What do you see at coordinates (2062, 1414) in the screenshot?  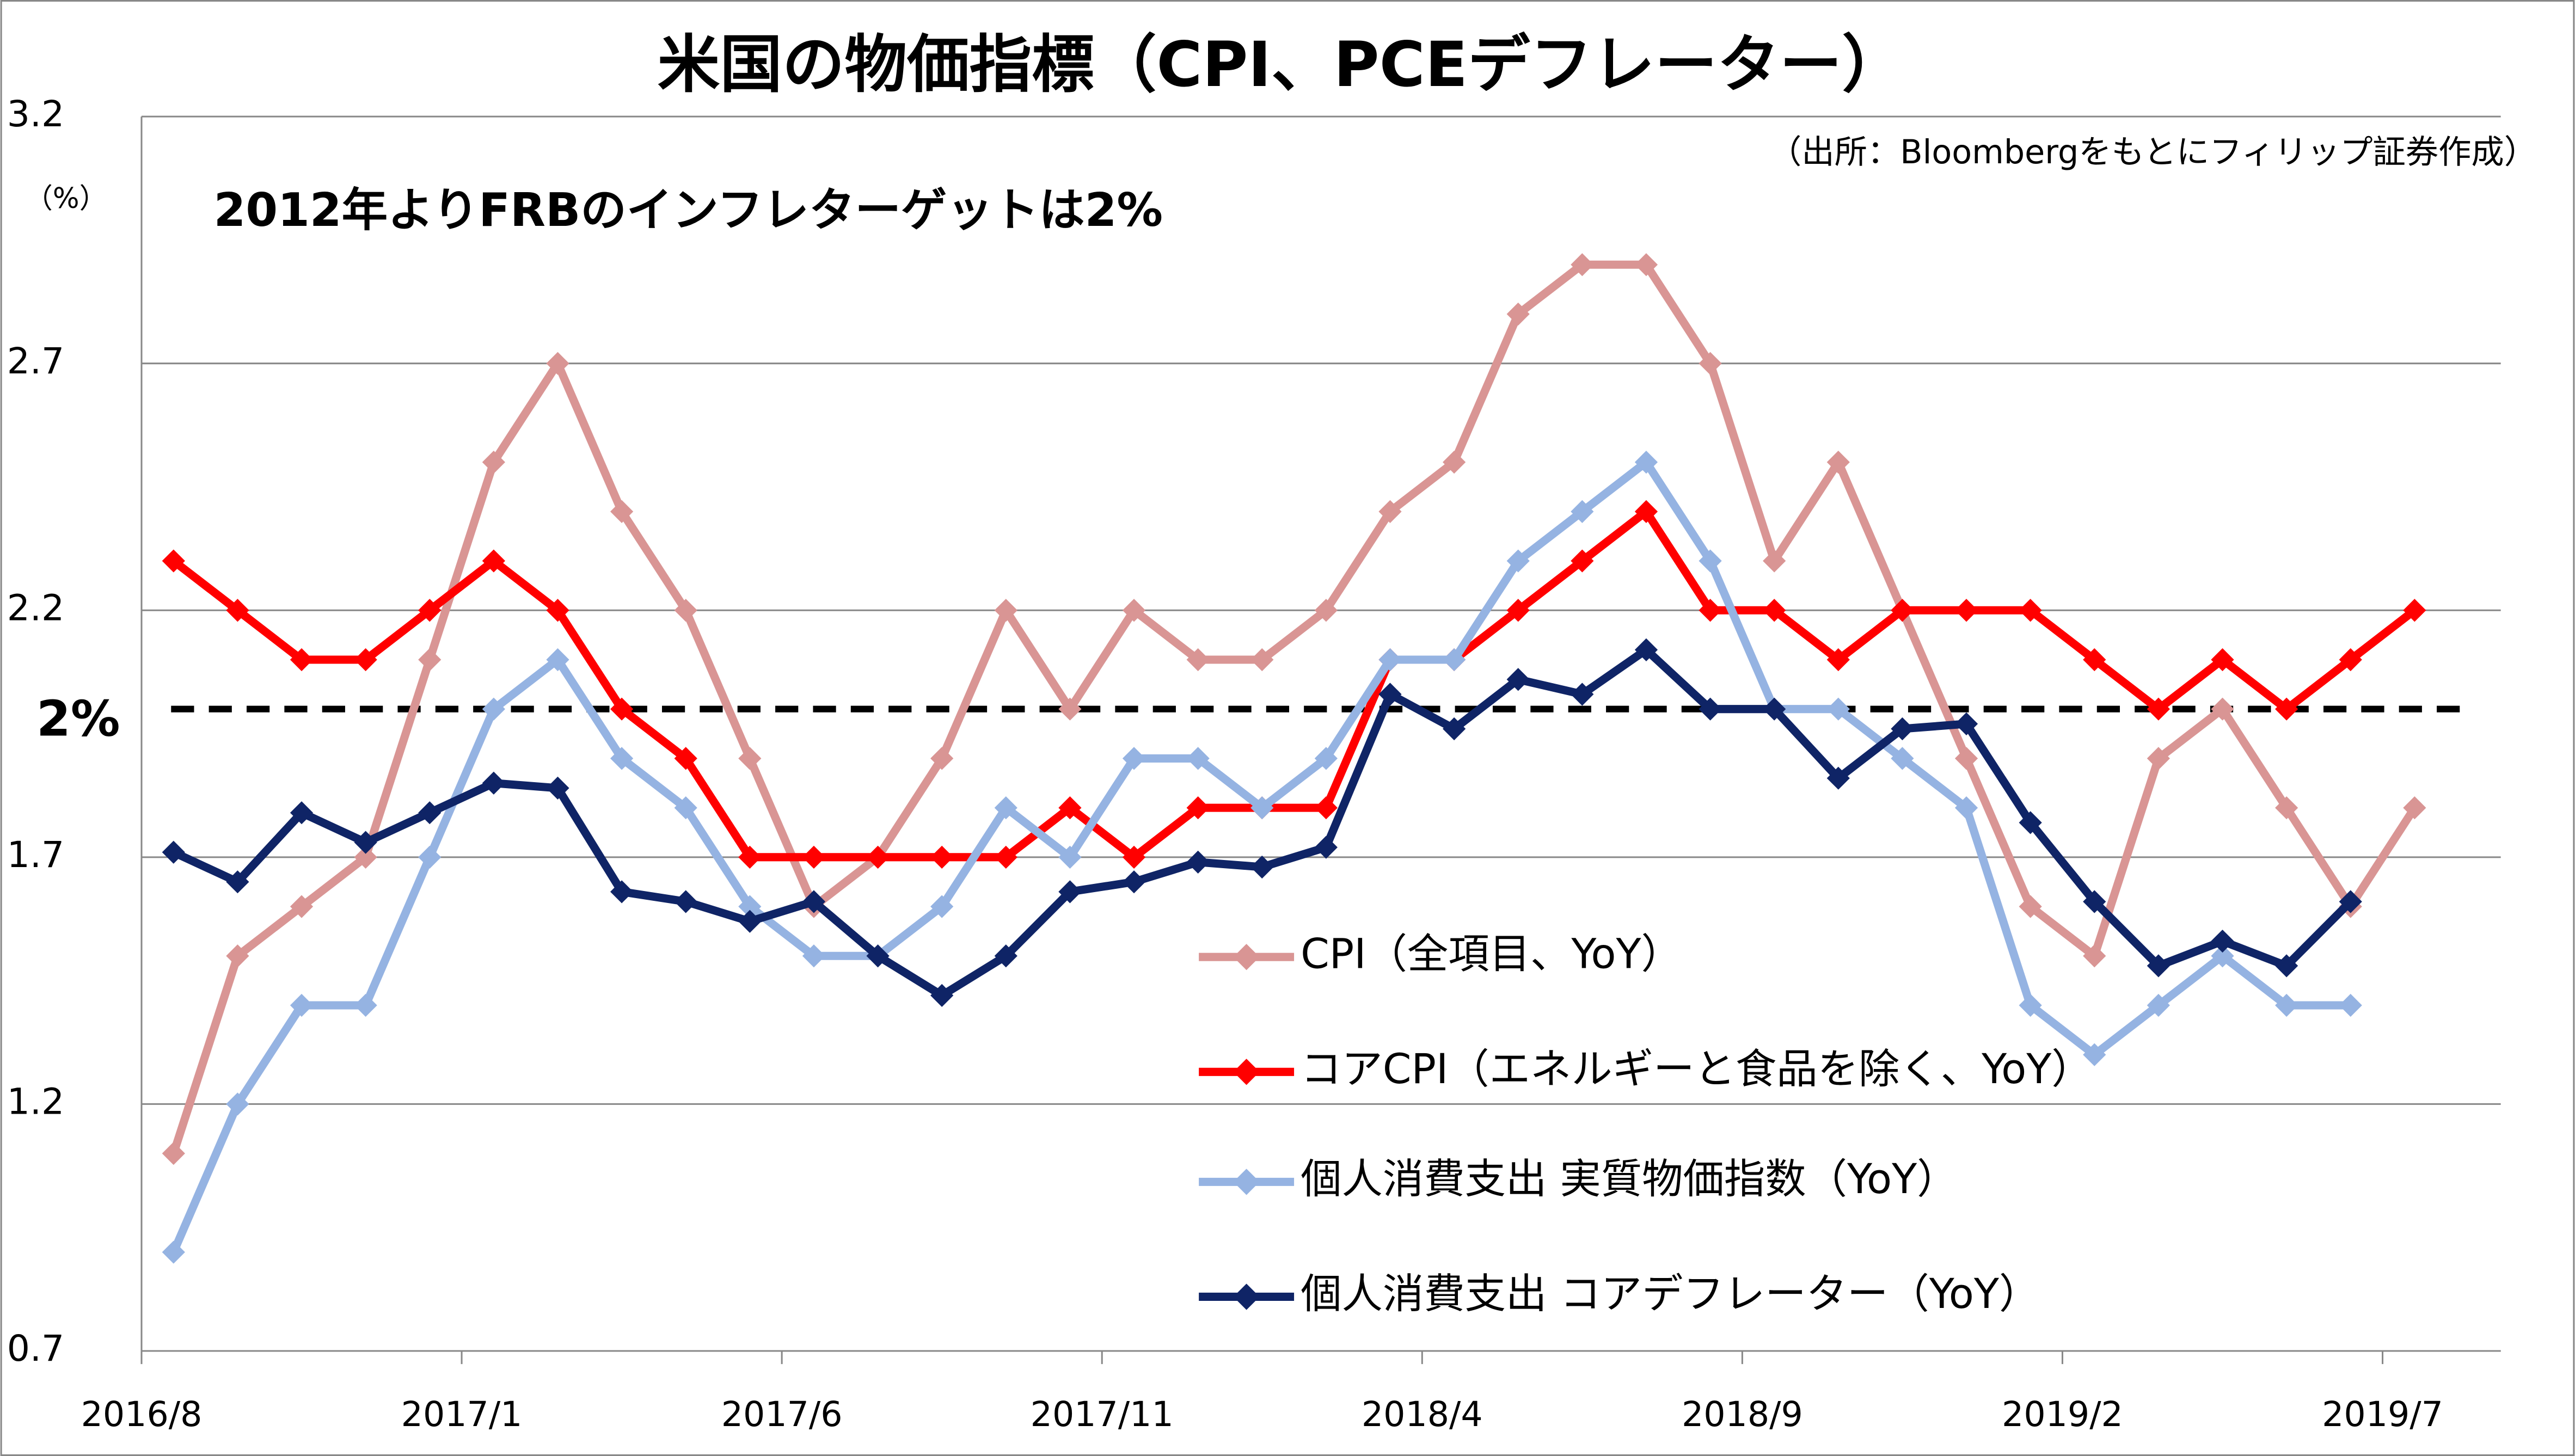 I see `x-tick-label: 2019/2` at bounding box center [2062, 1414].